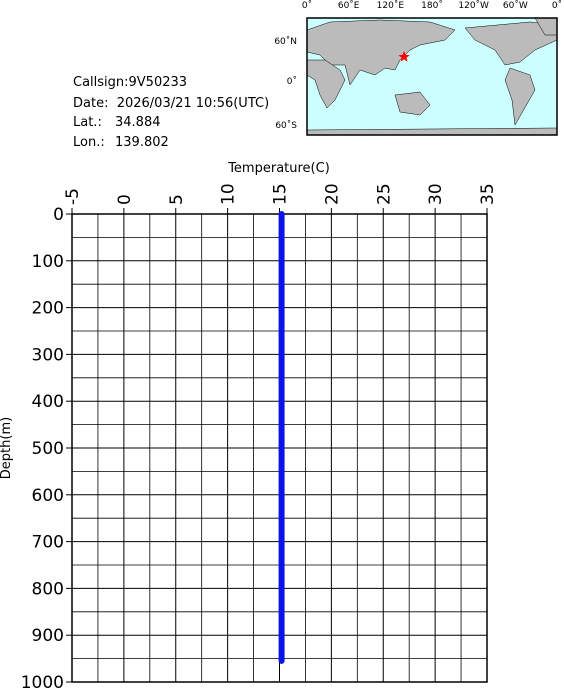 The height and width of the screenshot is (694, 564). Describe the element at coordinates (515, 5) in the screenshot. I see `map-lon-label: 60˚W` at that location.